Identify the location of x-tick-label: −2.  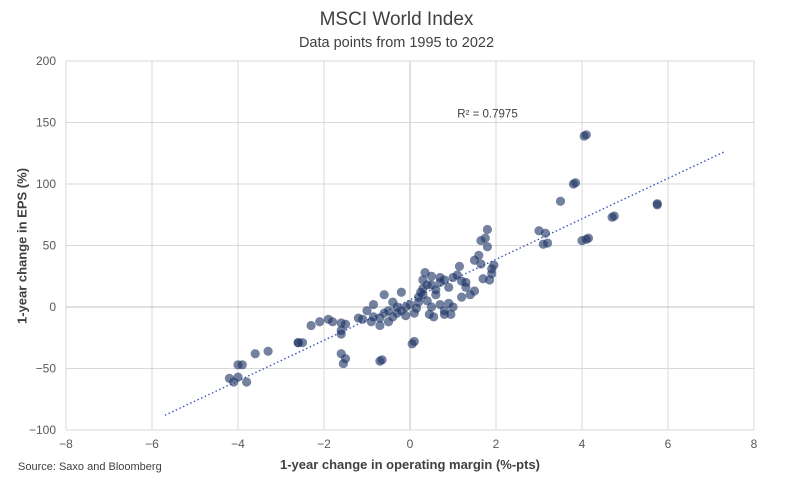
(324, 444).